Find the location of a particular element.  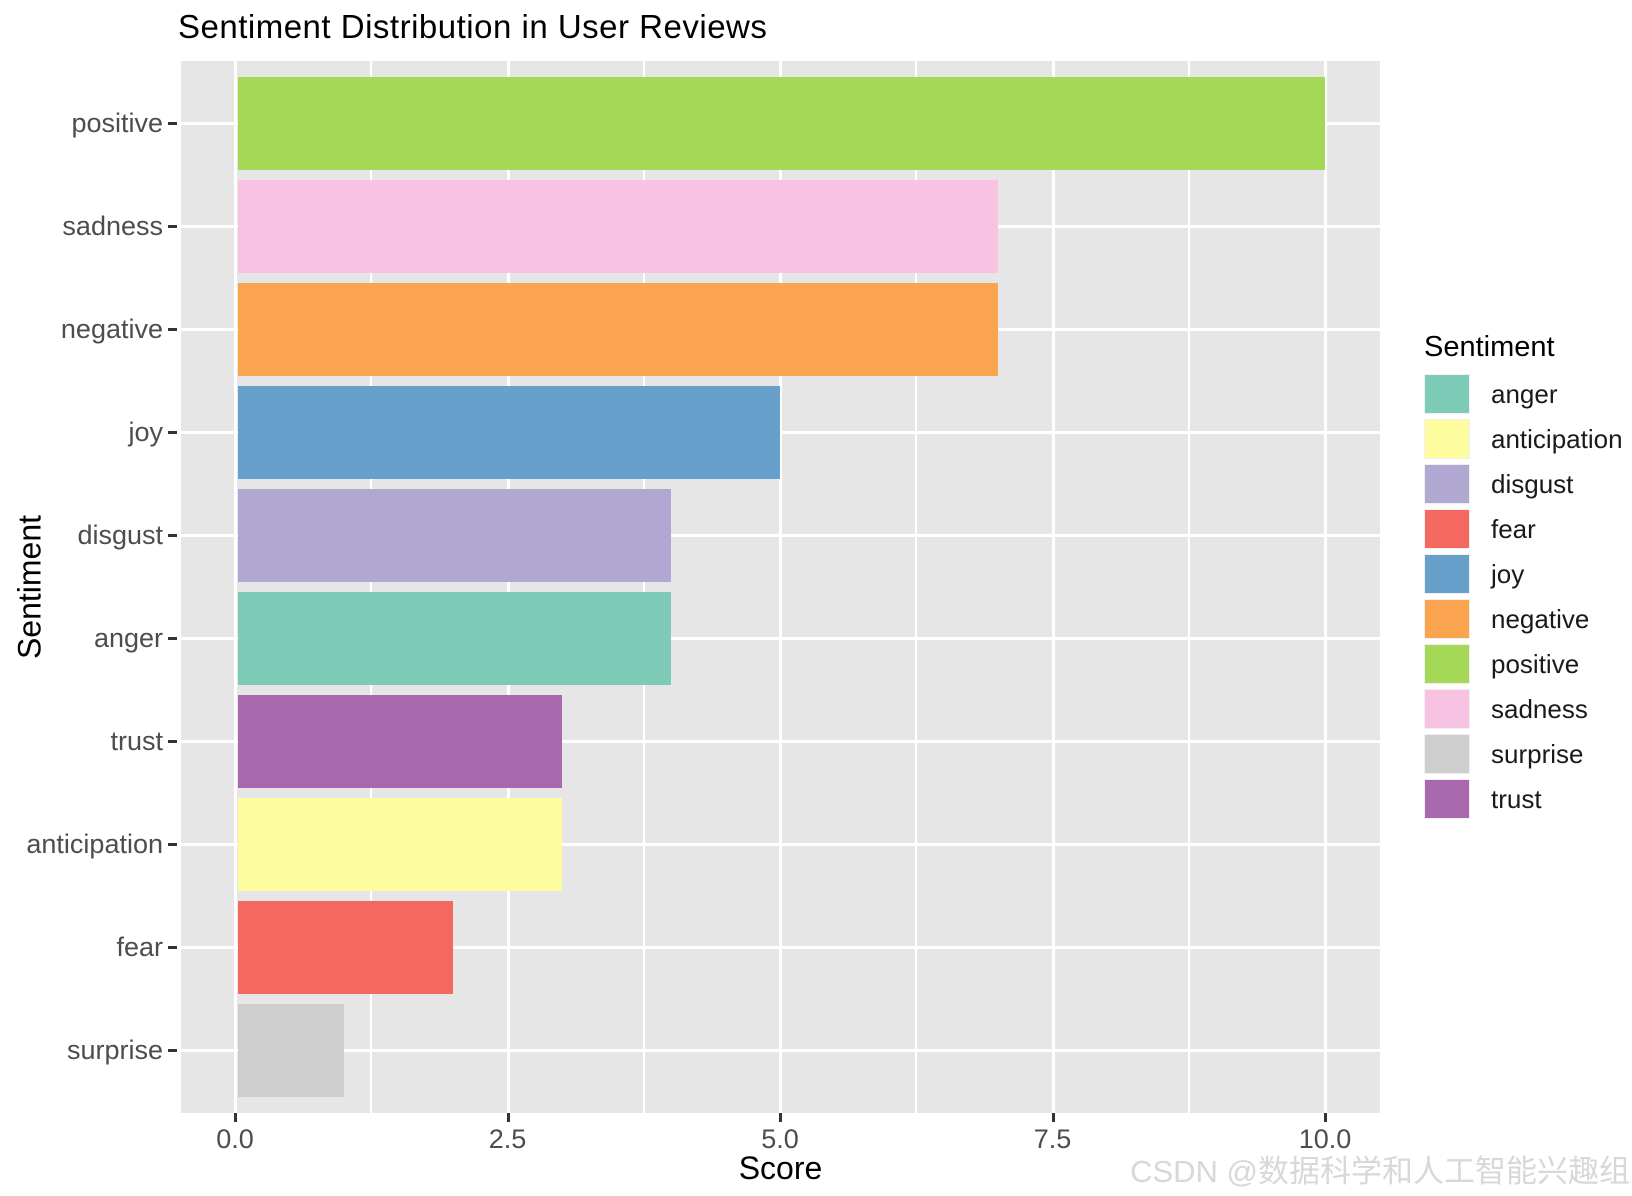

x-tick-label: 5.0 is located at coordinates (780, 1139).